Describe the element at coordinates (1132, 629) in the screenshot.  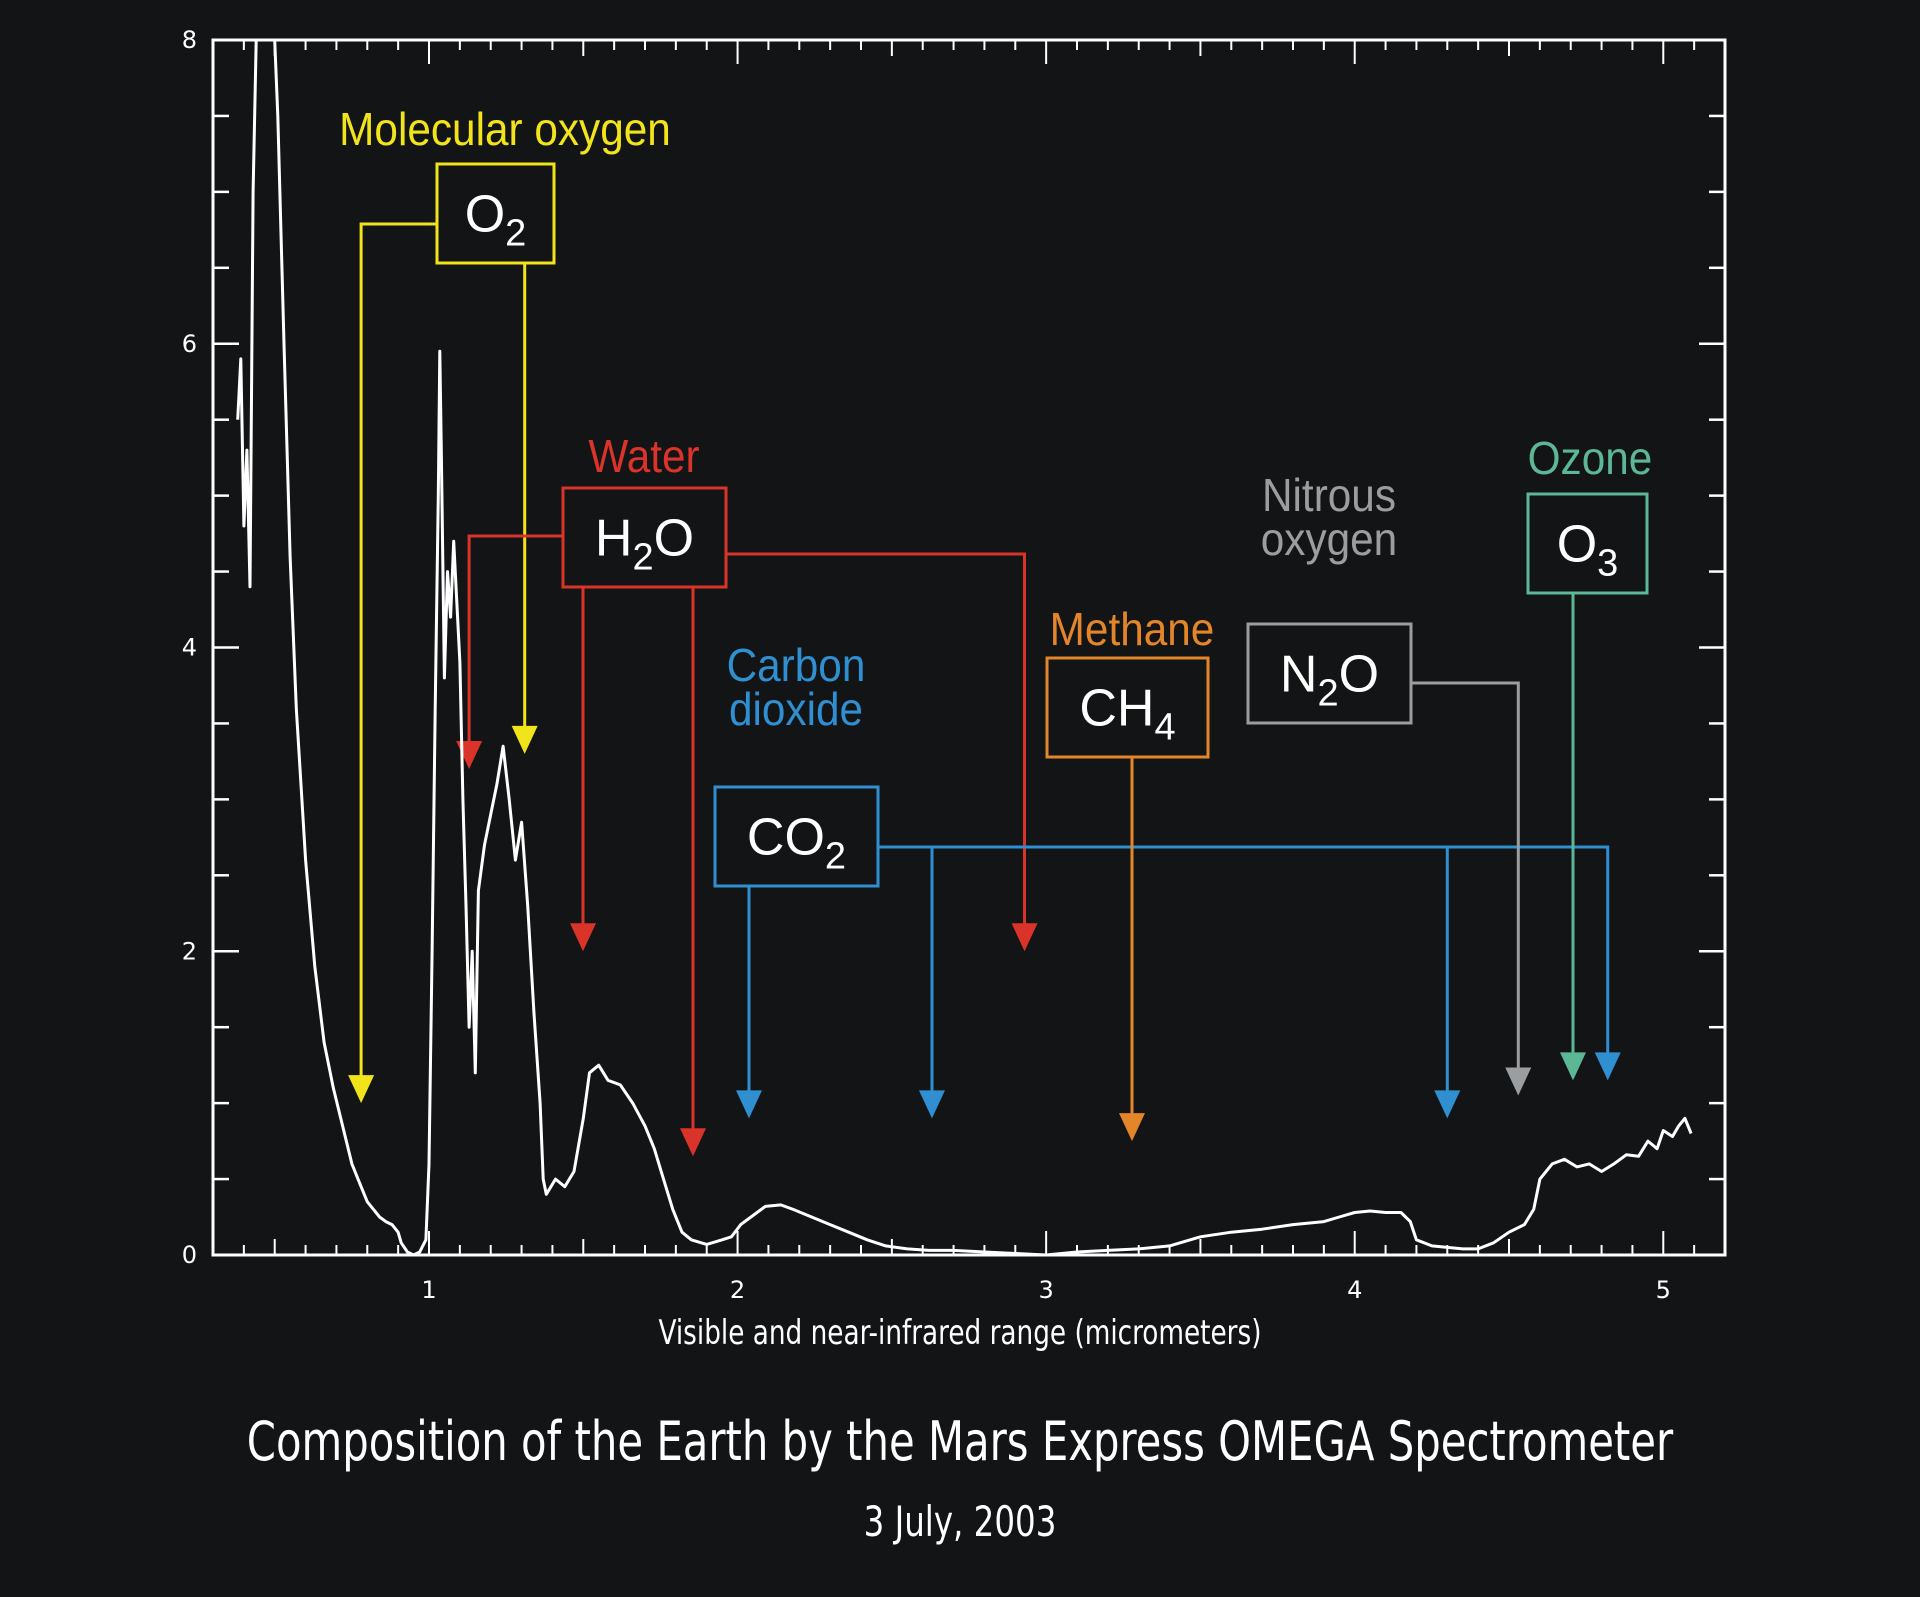
I see `molecule-name: Methane` at that location.